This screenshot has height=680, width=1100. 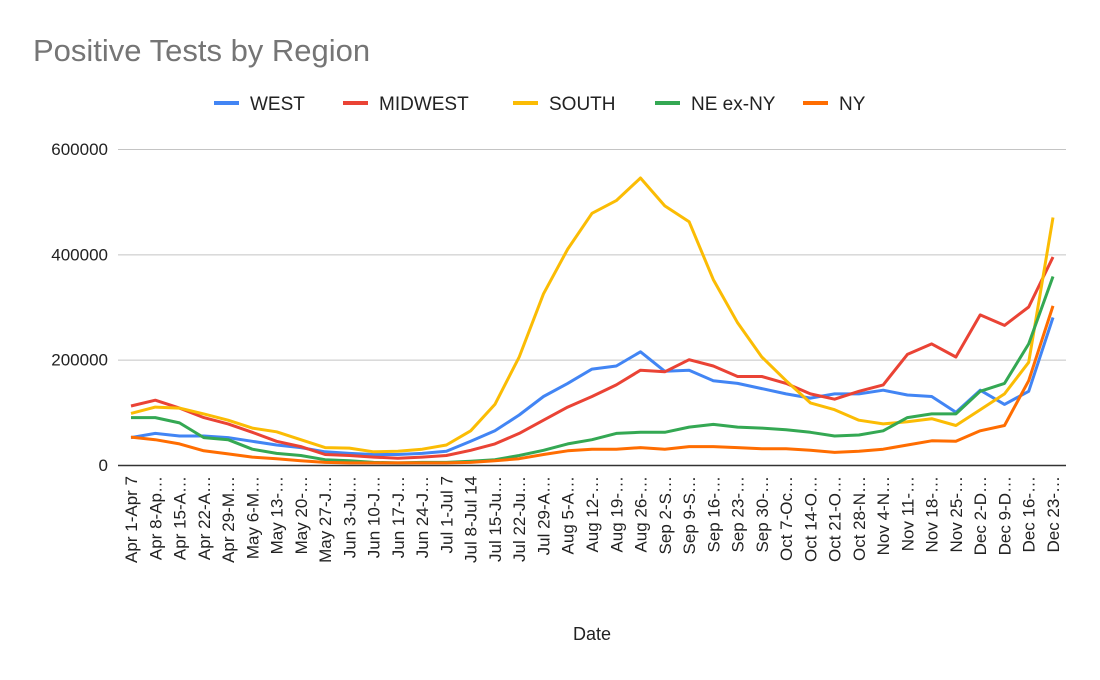 I want to click on legend-item-ne-ex-ny: NE ex-NY, so click(x=715, y=104).